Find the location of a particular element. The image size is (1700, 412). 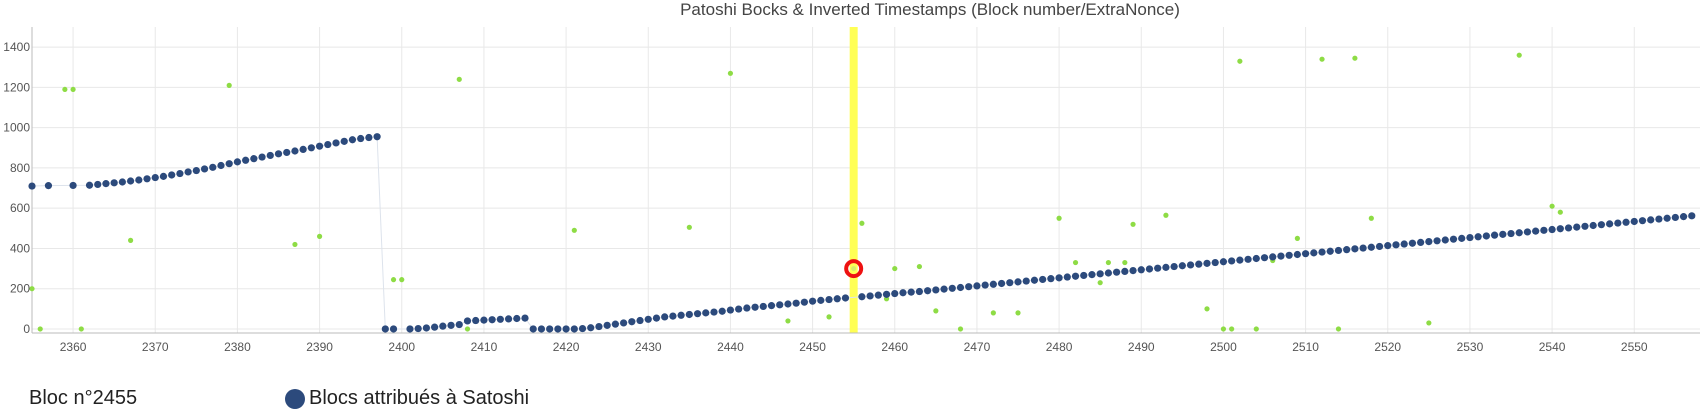

selected-block-marker is located at coordinates (854, 269).